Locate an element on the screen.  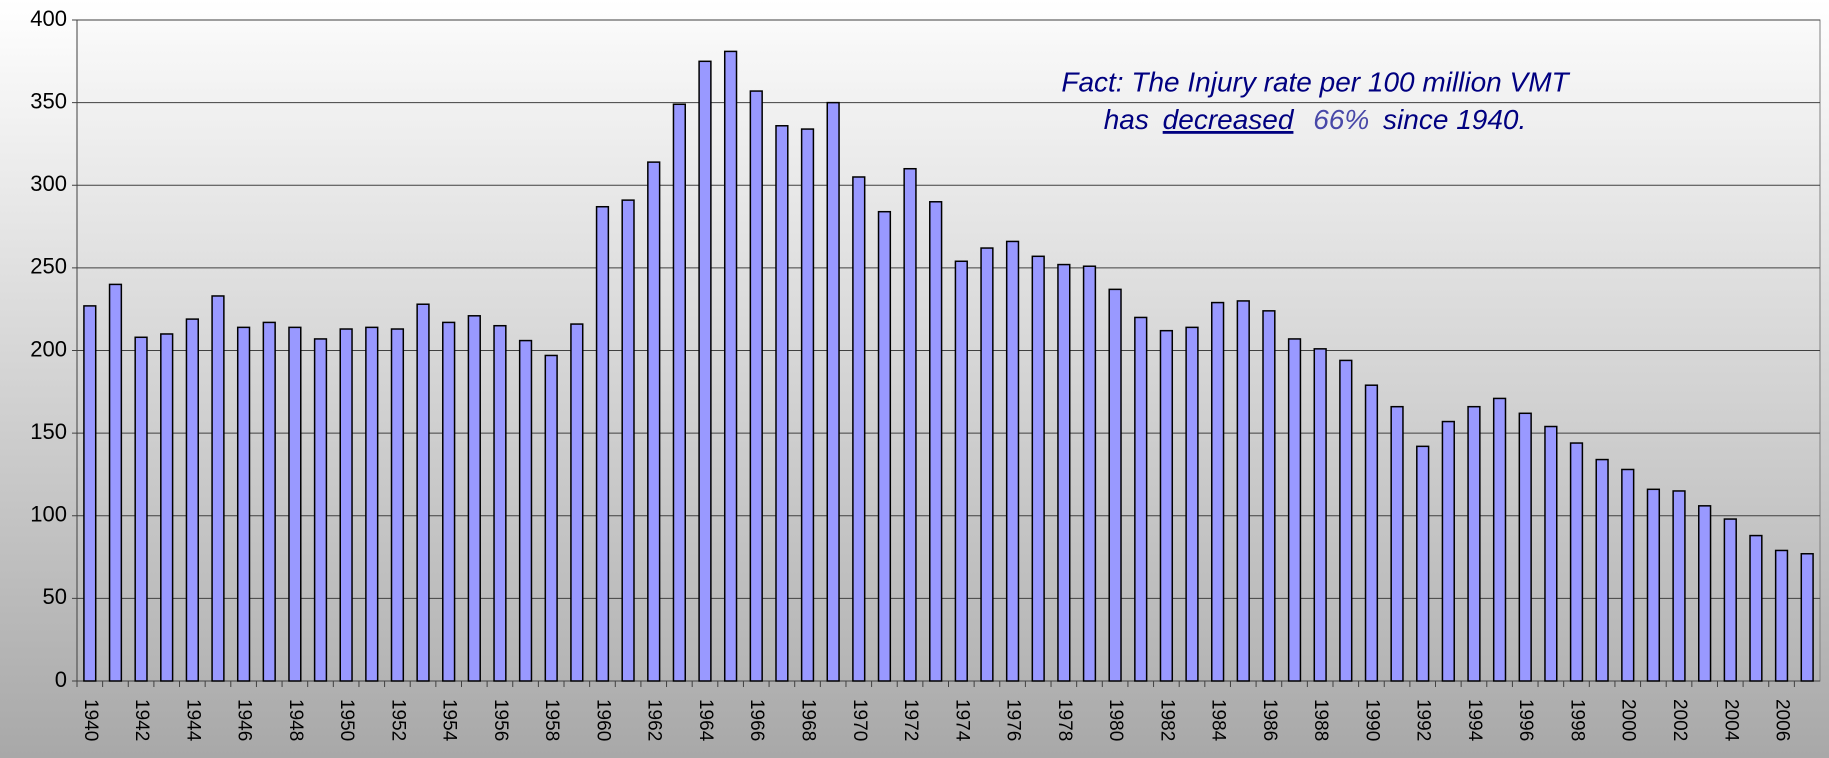
x-tick-label: 1980 is located at coordinates (1115, 720).